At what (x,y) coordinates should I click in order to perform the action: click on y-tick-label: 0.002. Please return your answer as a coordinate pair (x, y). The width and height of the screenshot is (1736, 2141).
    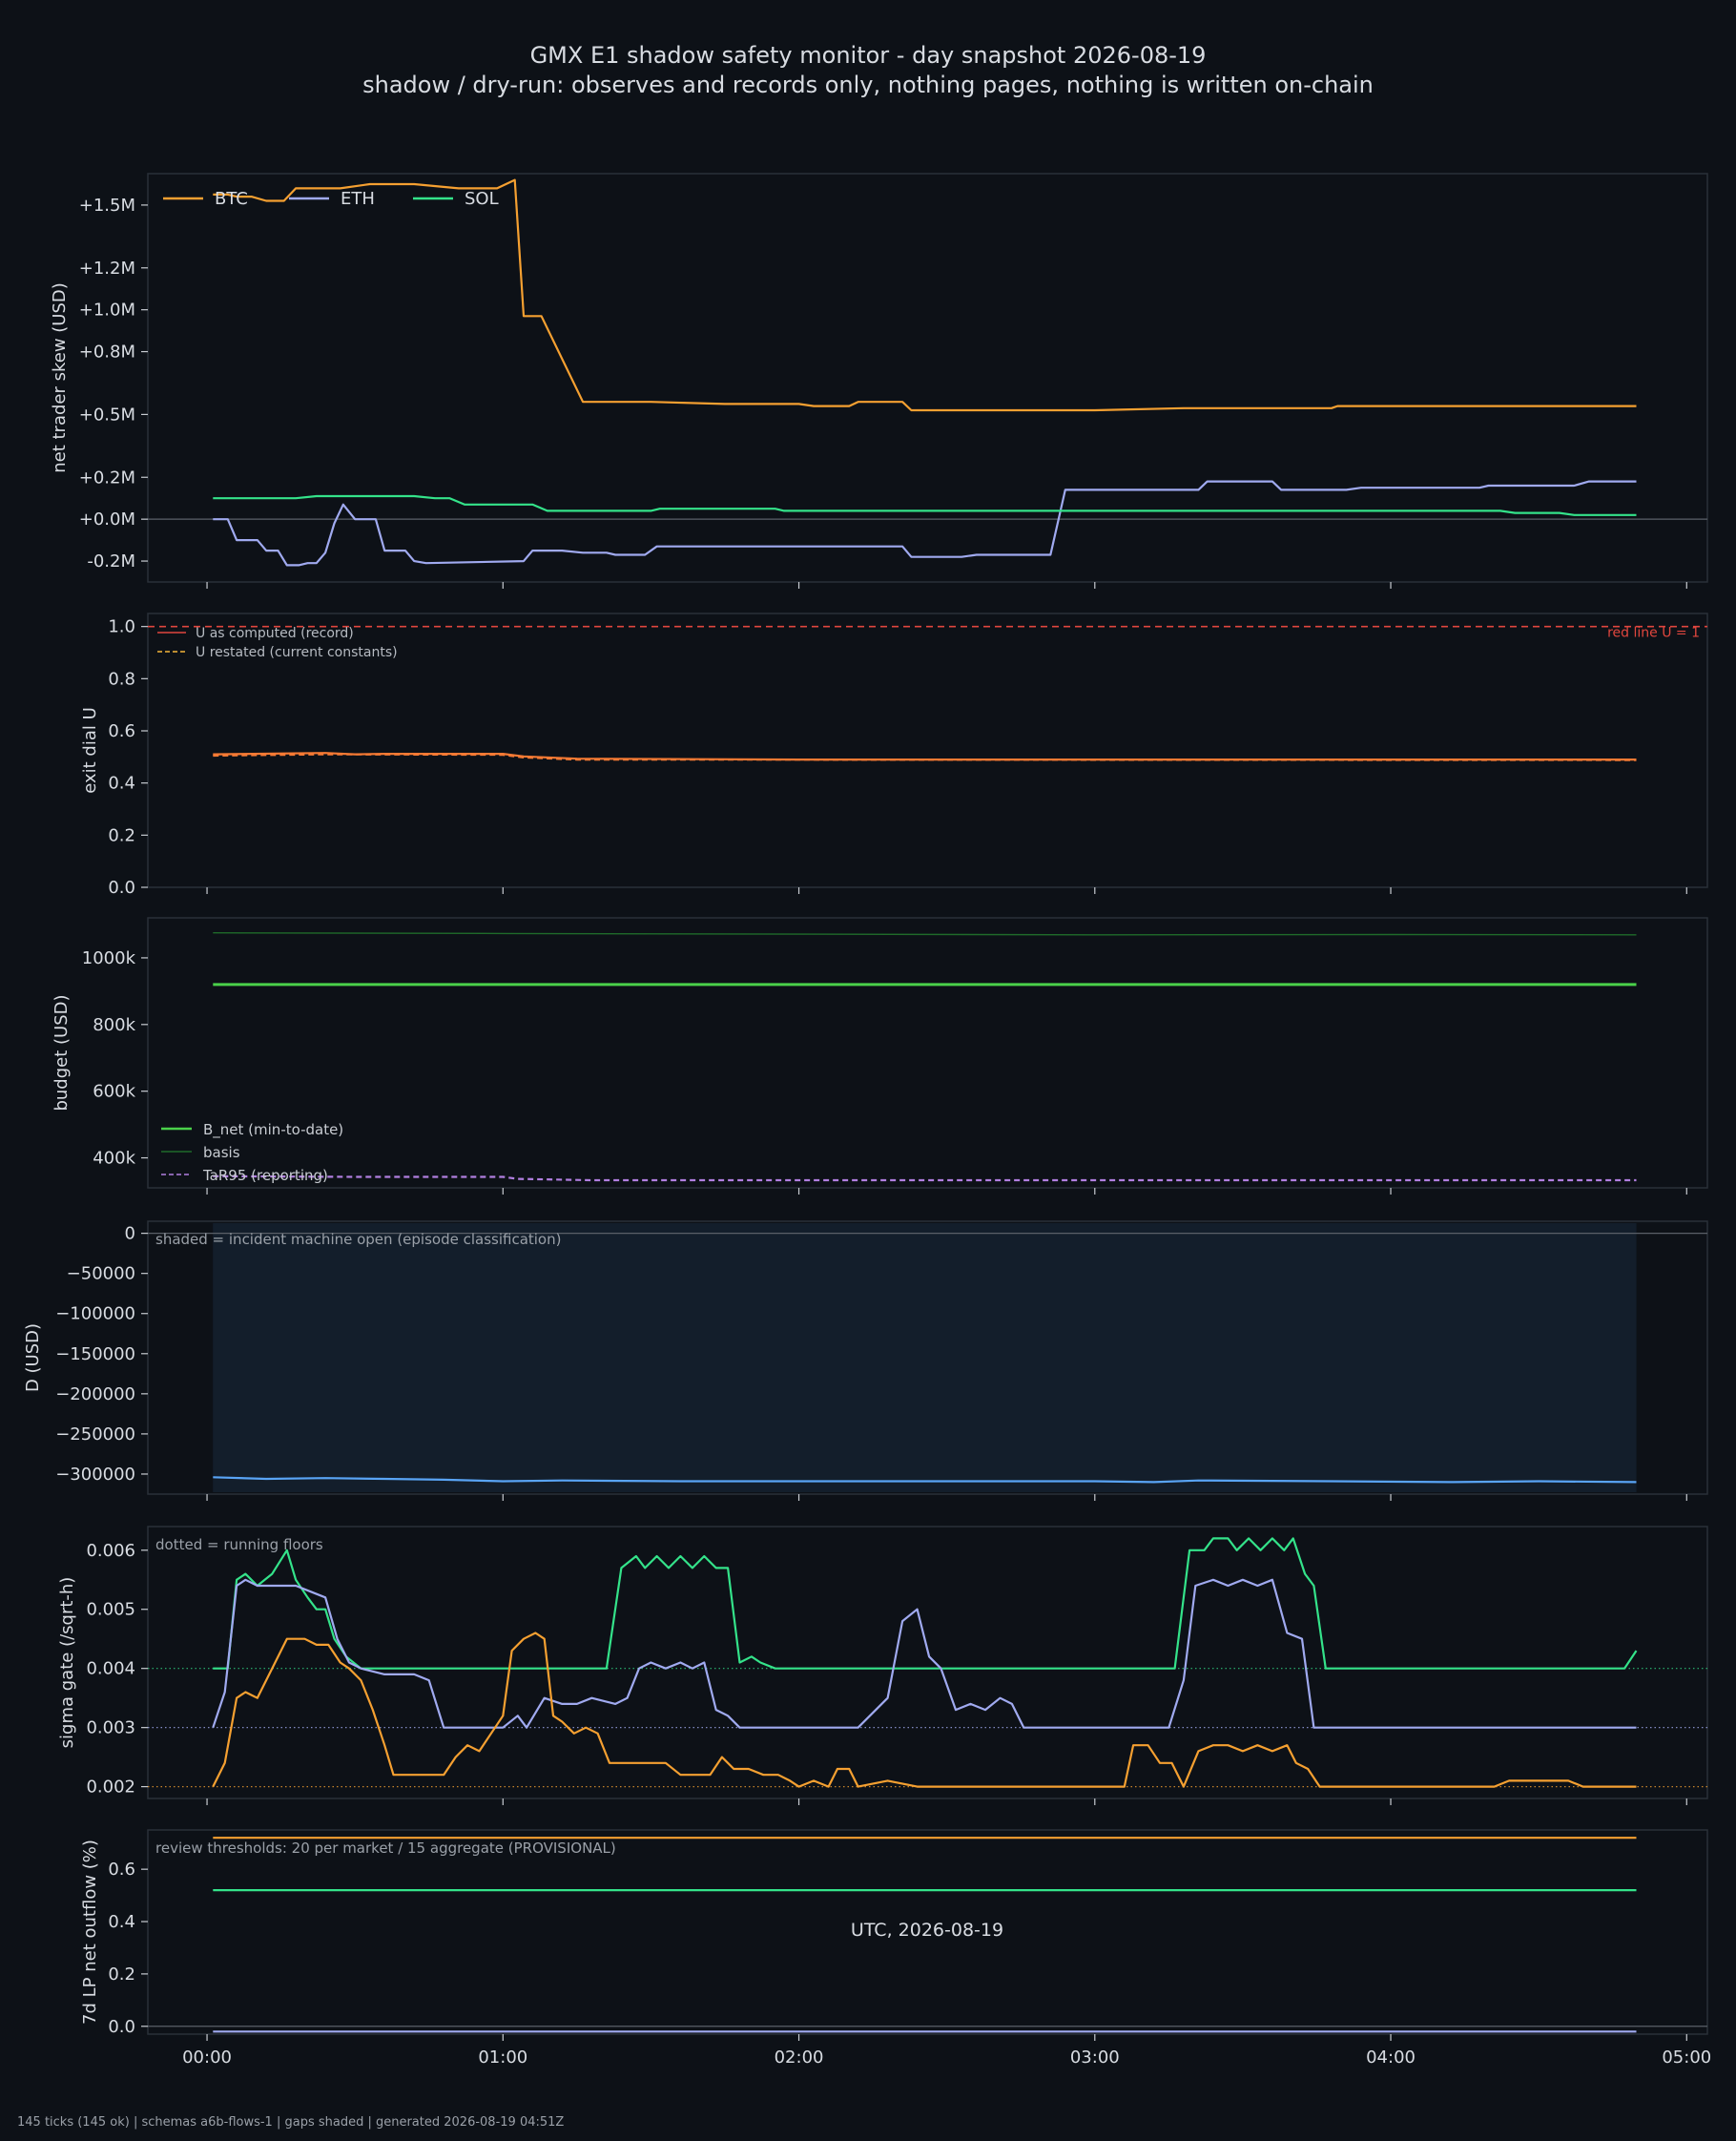
    Looking at the image, I should click on (110, 1787).